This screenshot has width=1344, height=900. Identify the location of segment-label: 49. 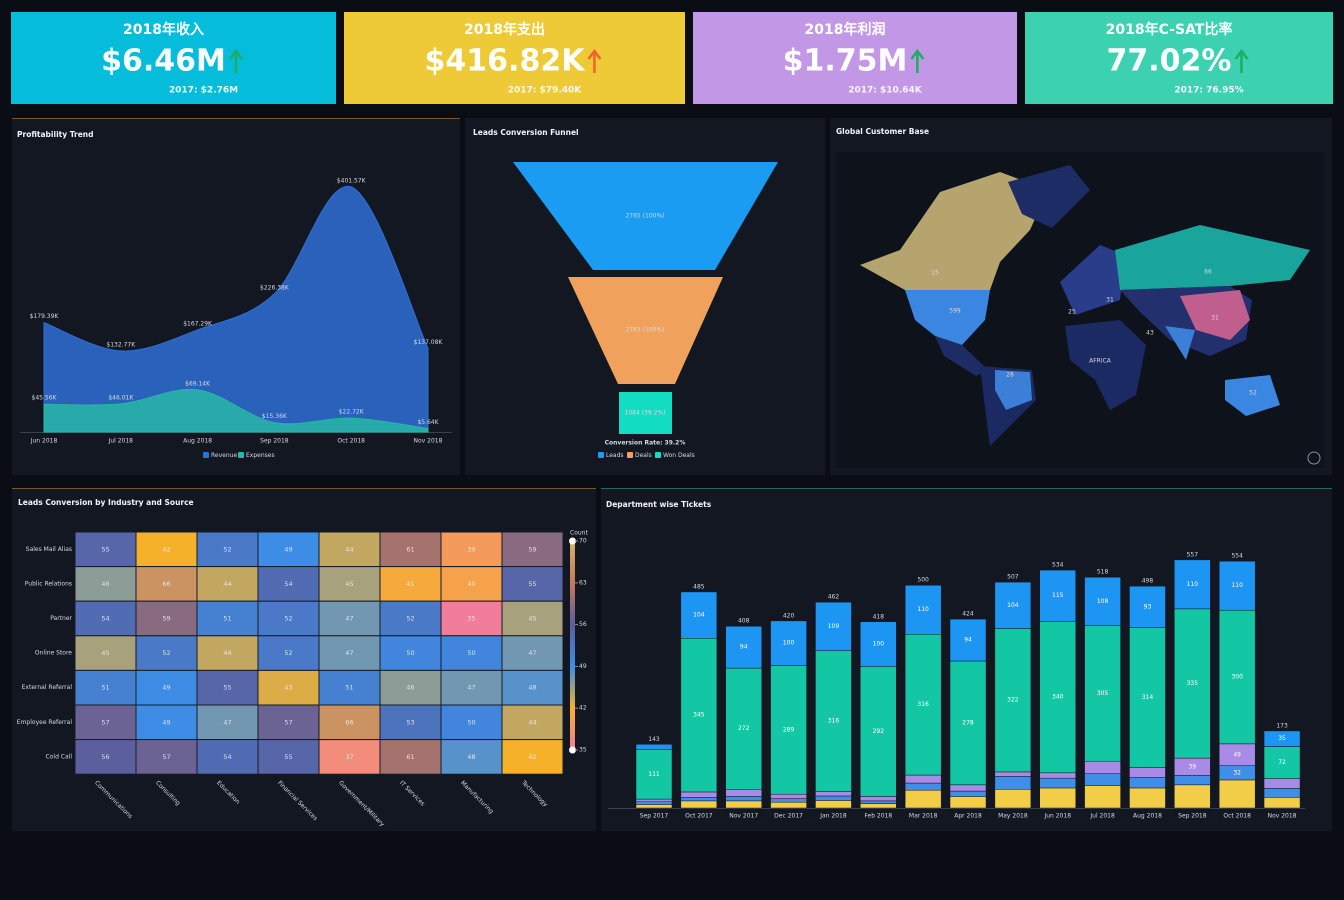
(1237, 754).